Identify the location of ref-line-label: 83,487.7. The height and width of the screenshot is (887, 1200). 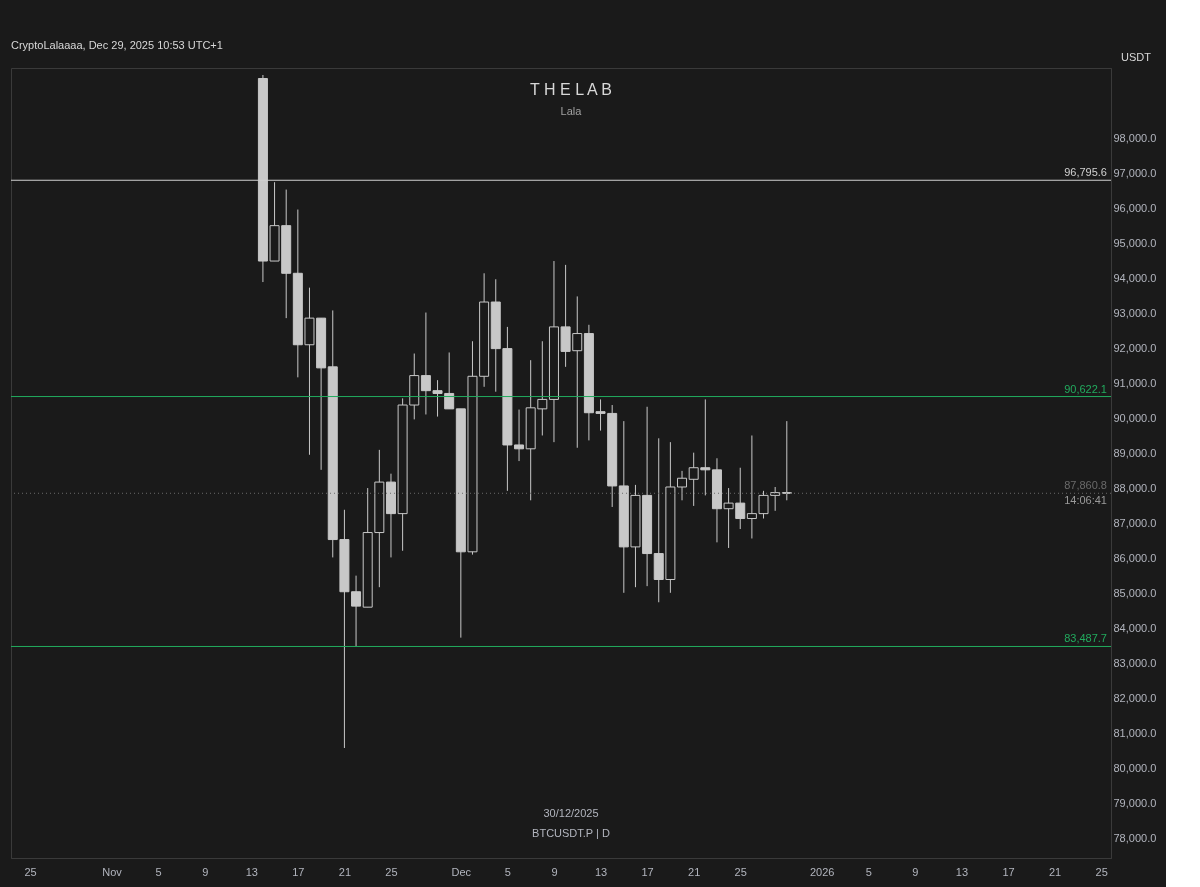
(1085, 638).